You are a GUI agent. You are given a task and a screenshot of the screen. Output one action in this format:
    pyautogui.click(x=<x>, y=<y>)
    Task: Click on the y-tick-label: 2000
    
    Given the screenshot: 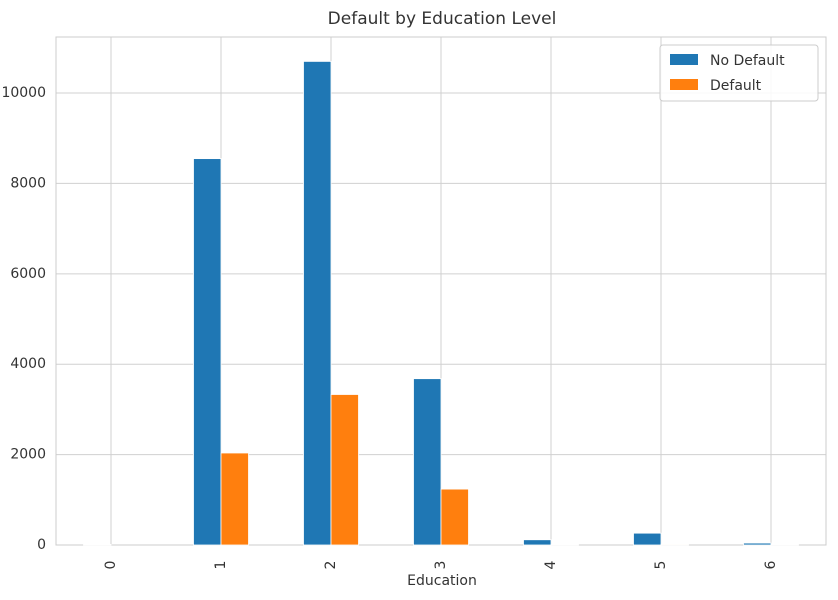 What is the action you would take?
    pyautogui.click(x=28, y=455)
    